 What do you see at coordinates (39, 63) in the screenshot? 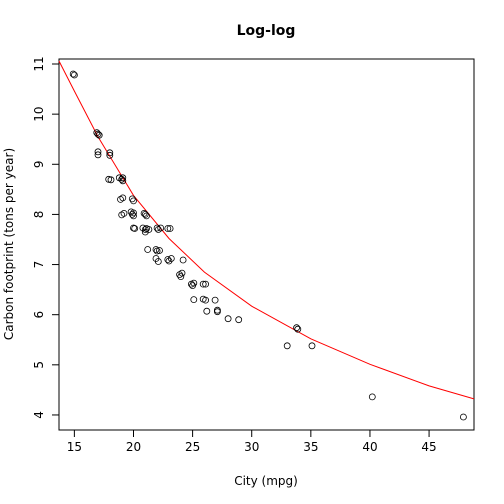
I see `y-tick-label: 11` at bounding box center [39, 63].